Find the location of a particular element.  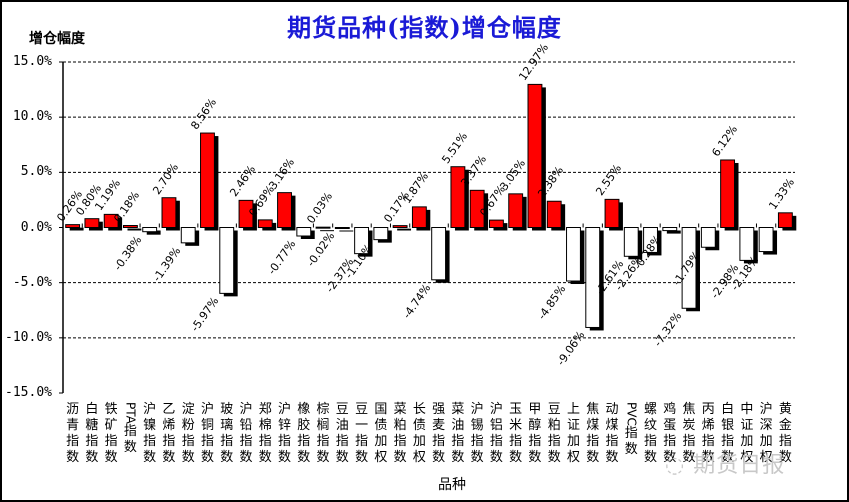

x-category-label: 甲醇指数 is located at coordinates (535, 433).